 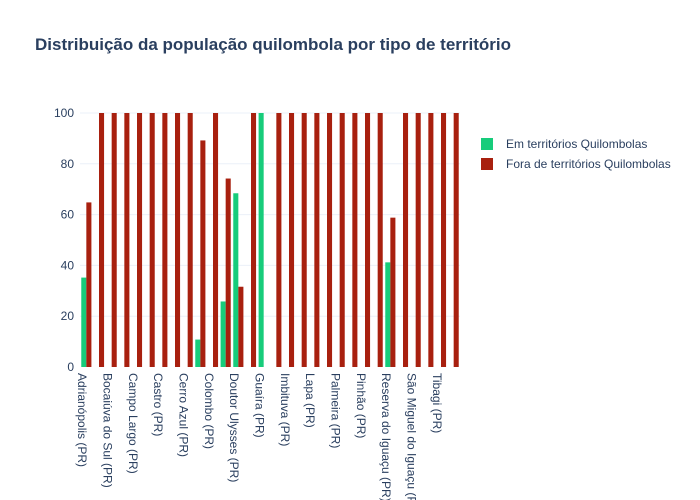 What do you see at coordinates (310, 400) in the screenshot?
I see `x-tick-label: Lapa (PR)` at bounding box center [310, 400].